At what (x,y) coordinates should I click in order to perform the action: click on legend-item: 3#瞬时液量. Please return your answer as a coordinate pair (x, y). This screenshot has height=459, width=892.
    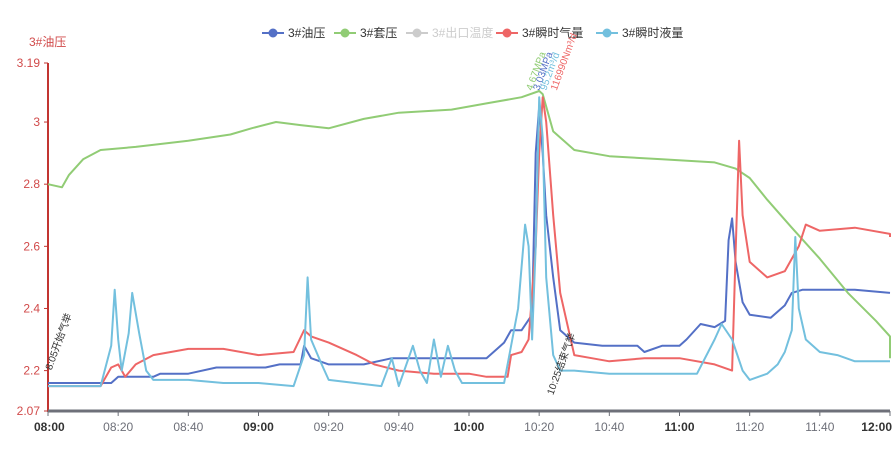
    Looking at the image, I should click on (639, 32).